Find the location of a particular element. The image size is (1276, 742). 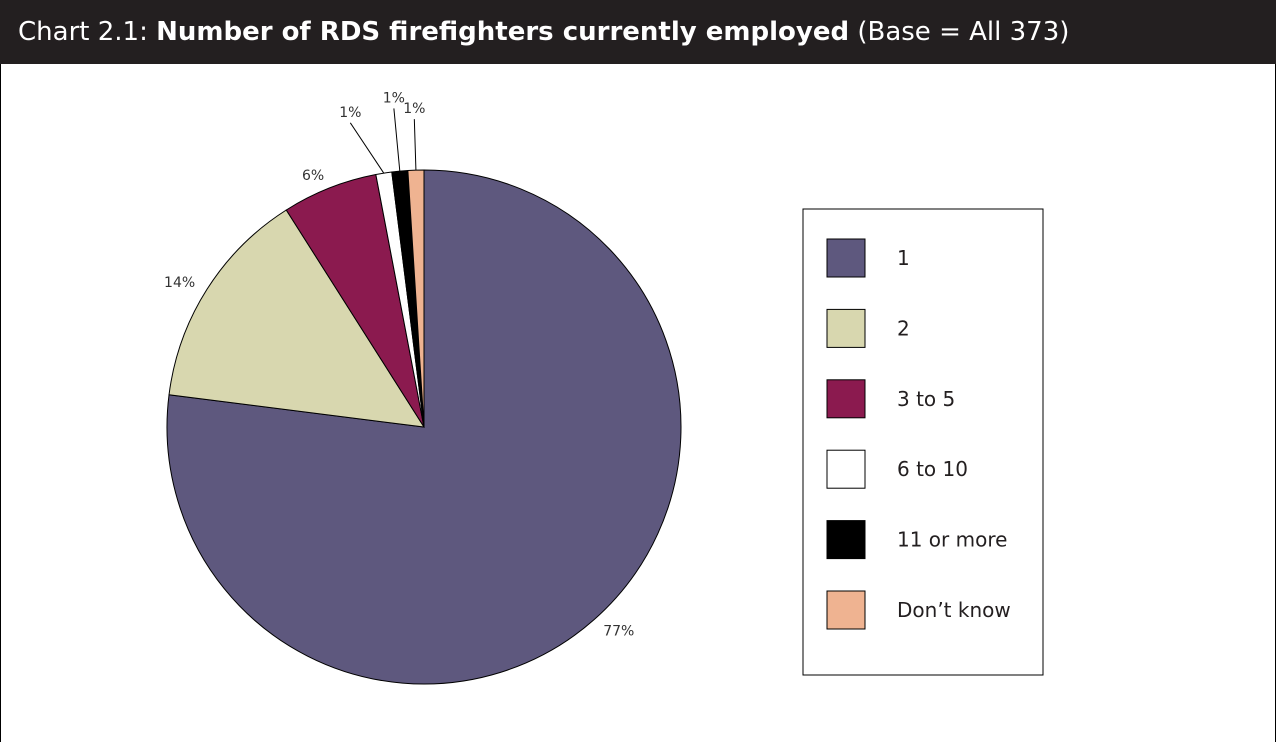

pie-label-6-to-10: 1% is located at coordinates (350, 113).